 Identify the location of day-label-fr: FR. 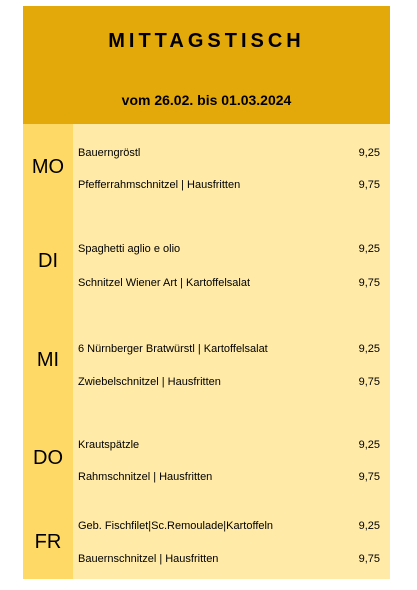
(48, 542).